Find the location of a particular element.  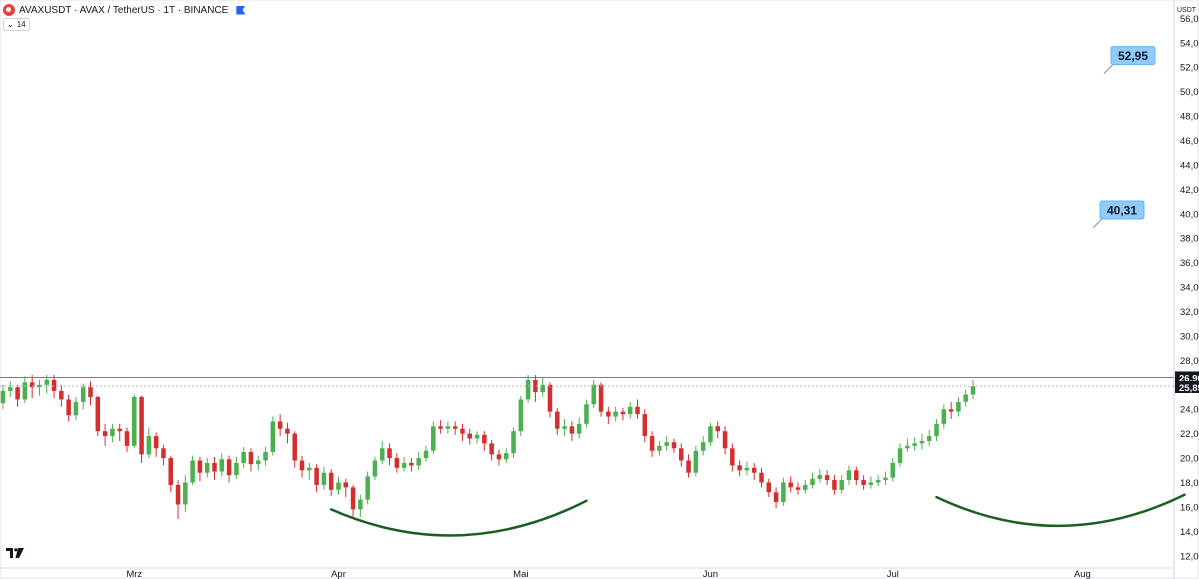

target-label-box is located at coordinates (1122, 210).